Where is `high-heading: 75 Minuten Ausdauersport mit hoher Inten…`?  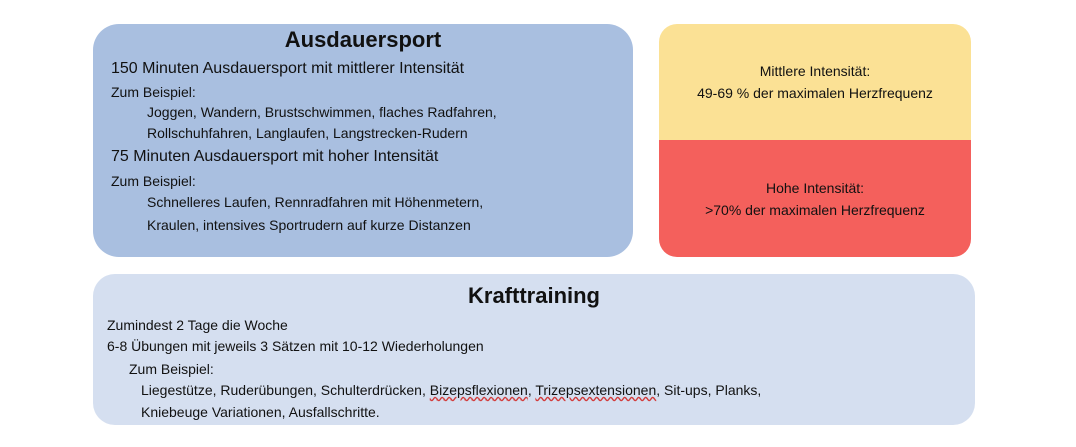 high-heading: 75 Minuten Ausdauersport mit hoher Inten… is located at coordinates (275, 156).